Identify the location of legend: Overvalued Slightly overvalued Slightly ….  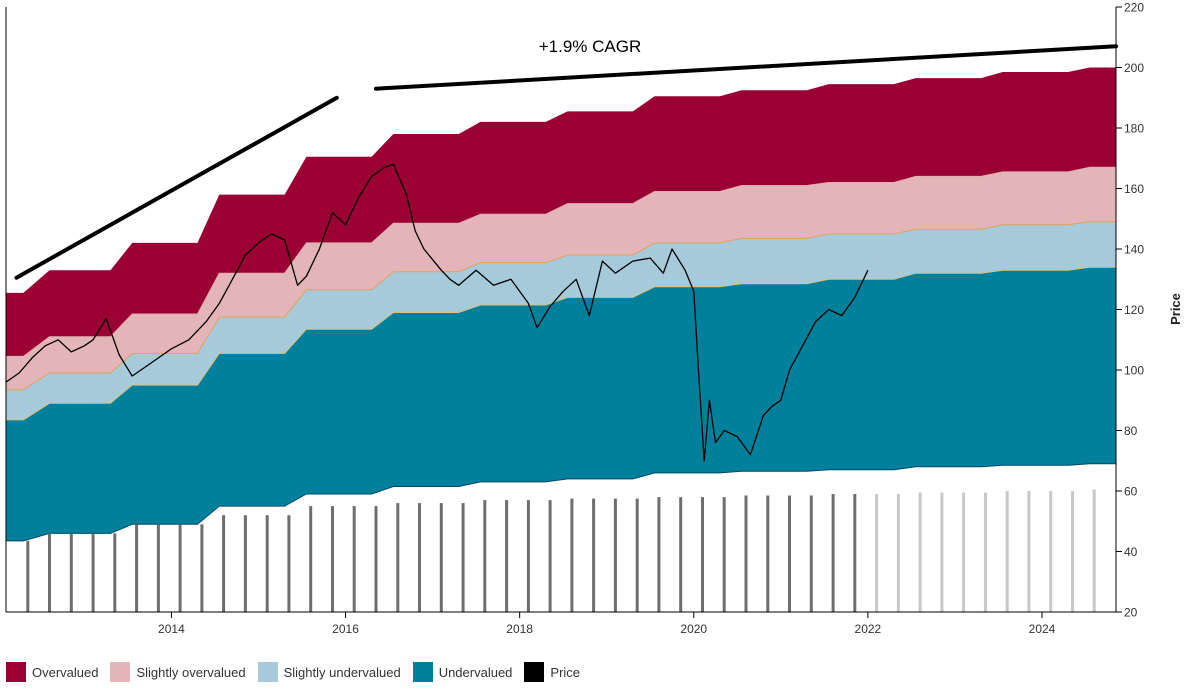
(299, 672).